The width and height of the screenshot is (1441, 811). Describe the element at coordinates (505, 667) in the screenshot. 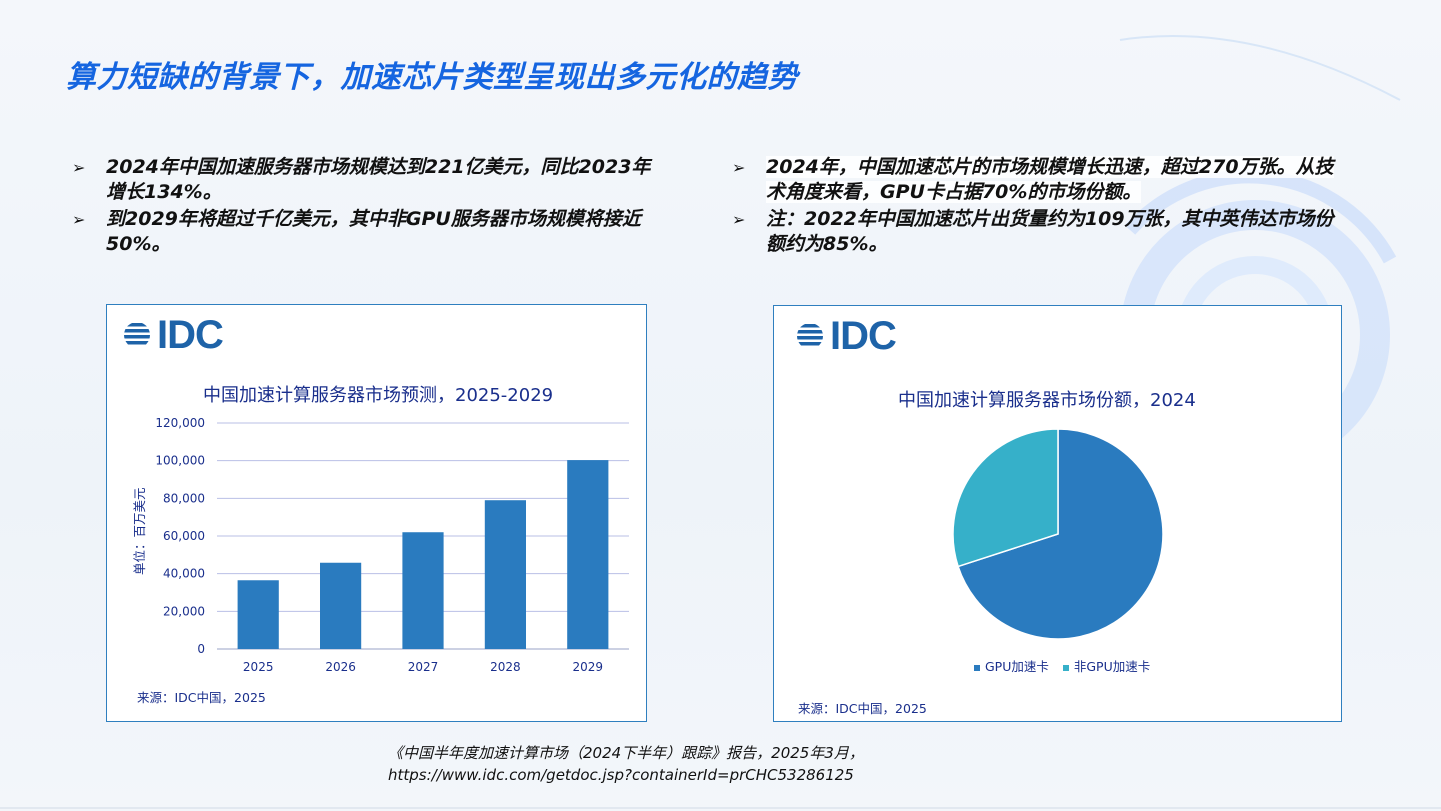

I see `x-tick-label: 2028` at that location.